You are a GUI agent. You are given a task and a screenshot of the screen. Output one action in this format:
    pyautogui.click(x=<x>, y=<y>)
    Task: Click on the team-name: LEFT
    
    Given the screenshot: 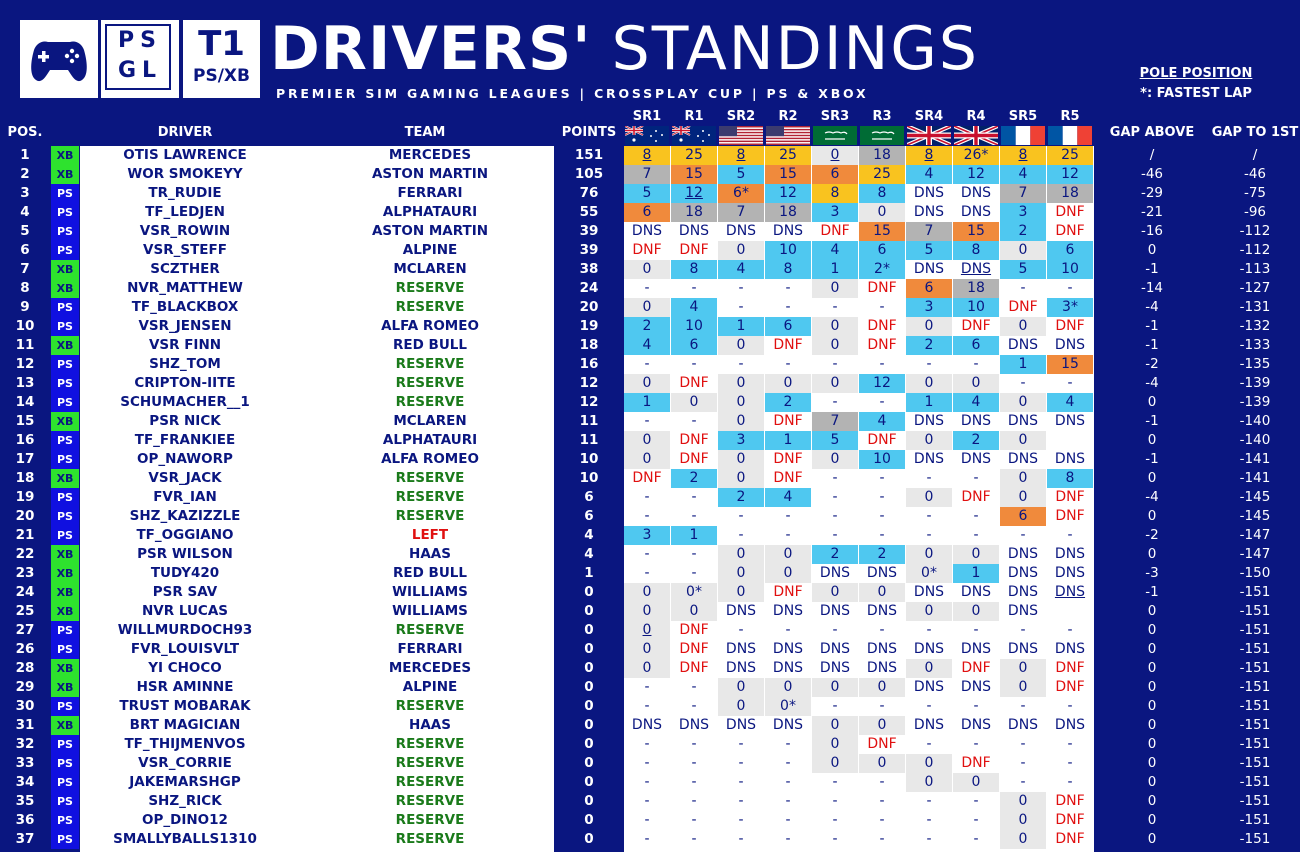 What is the action you would take?
    pyautogui.click(x=430, y=535)
    